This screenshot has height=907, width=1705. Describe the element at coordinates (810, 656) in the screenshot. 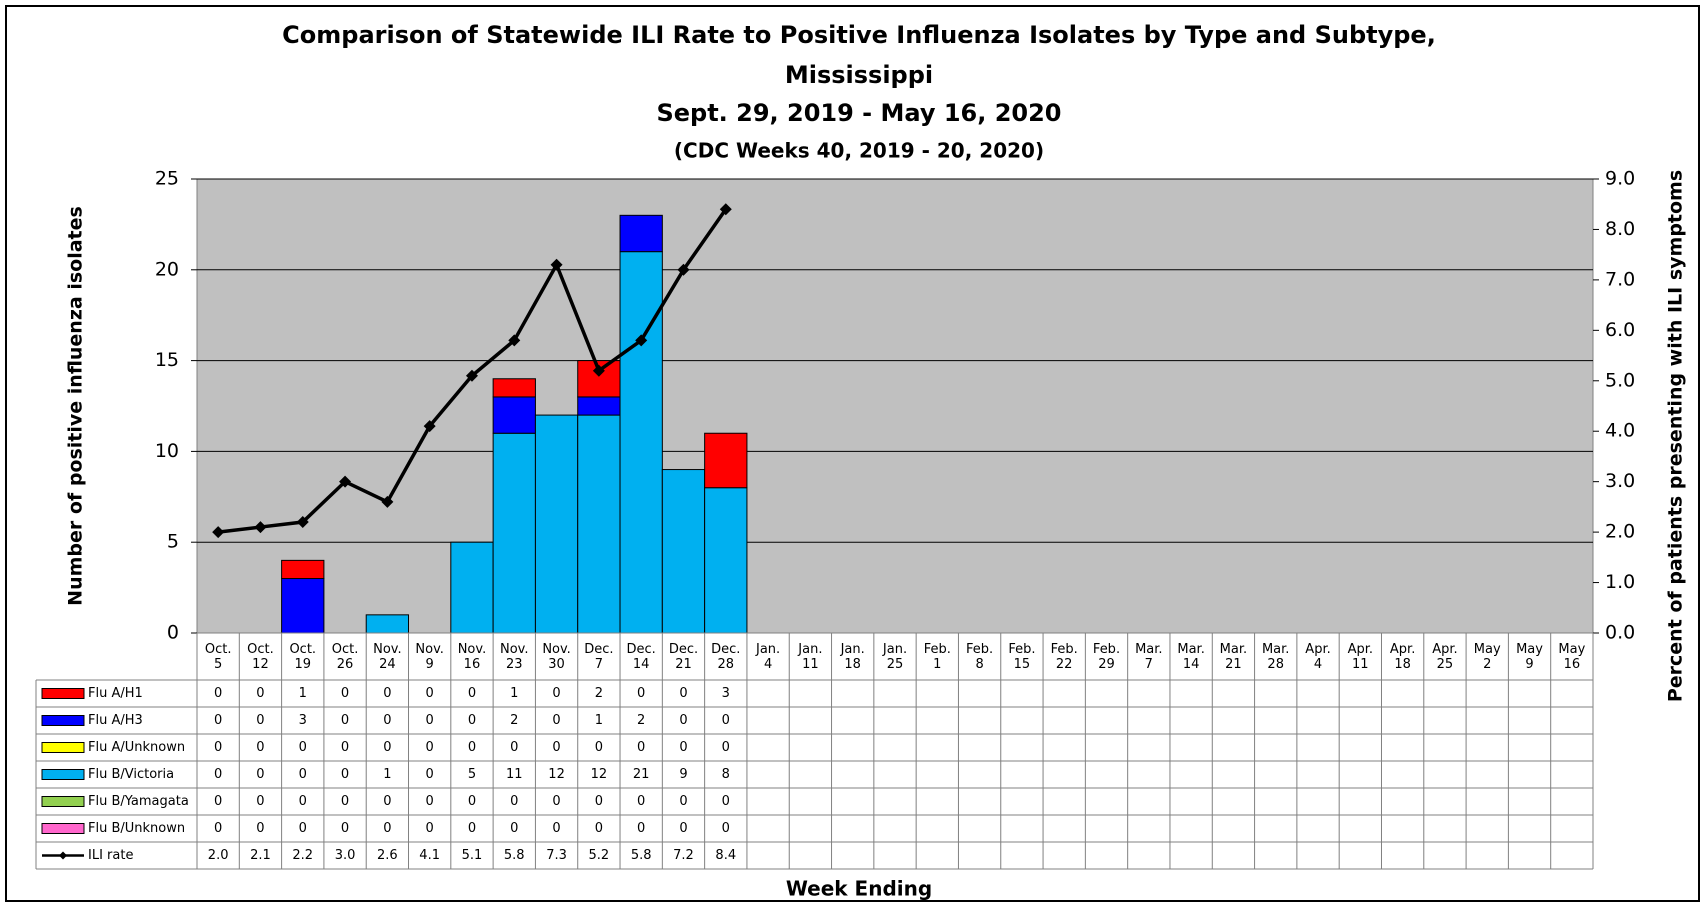

I see `x-tick-label-text: Jan. 11` at that location.